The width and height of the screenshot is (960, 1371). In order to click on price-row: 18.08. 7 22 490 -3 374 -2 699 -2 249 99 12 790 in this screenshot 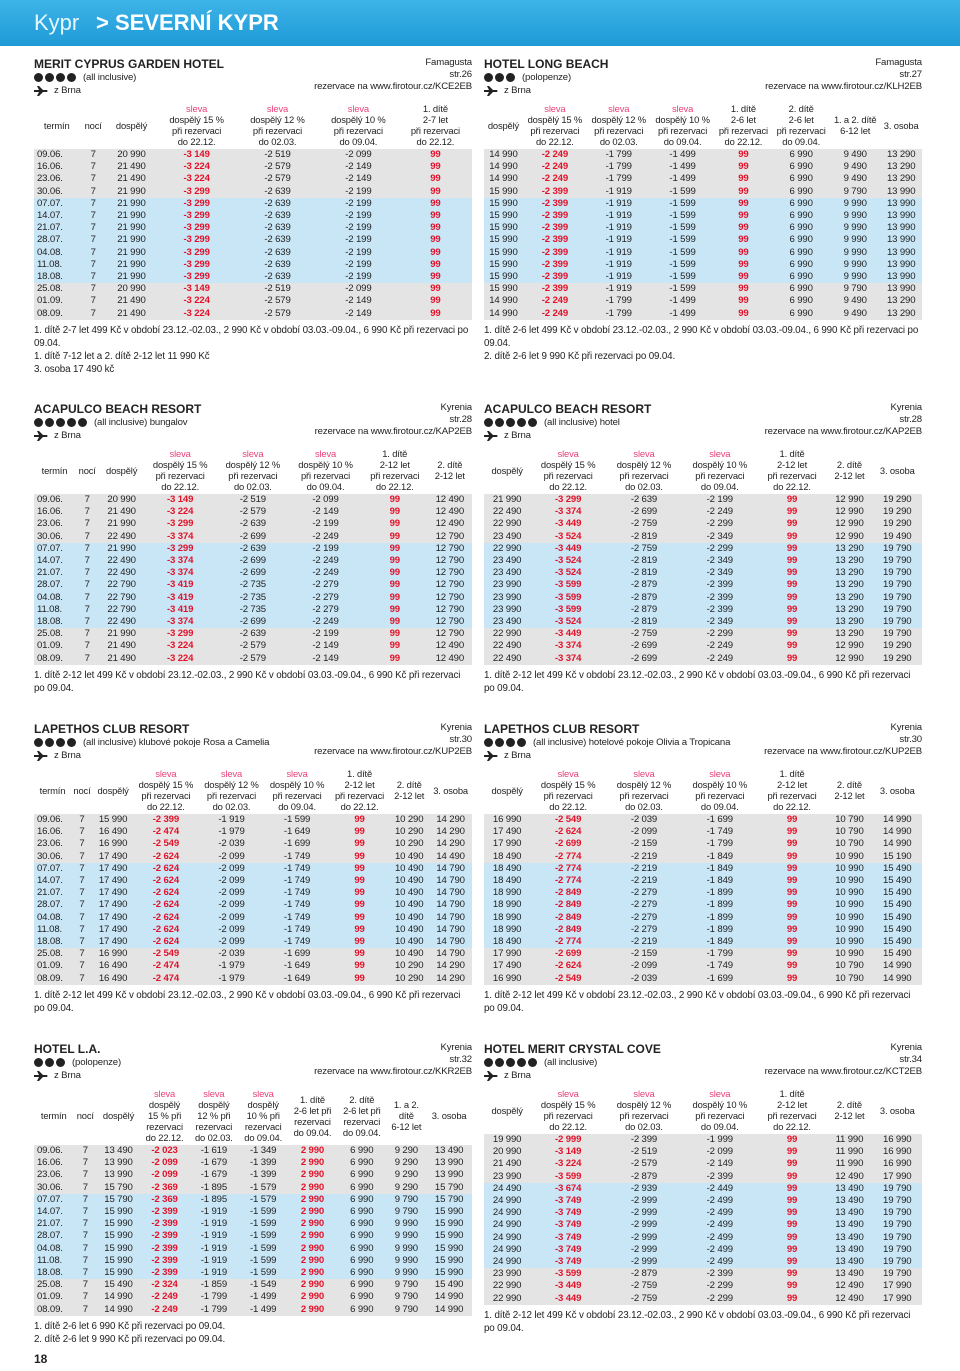, I will do `click(253, 622)`.